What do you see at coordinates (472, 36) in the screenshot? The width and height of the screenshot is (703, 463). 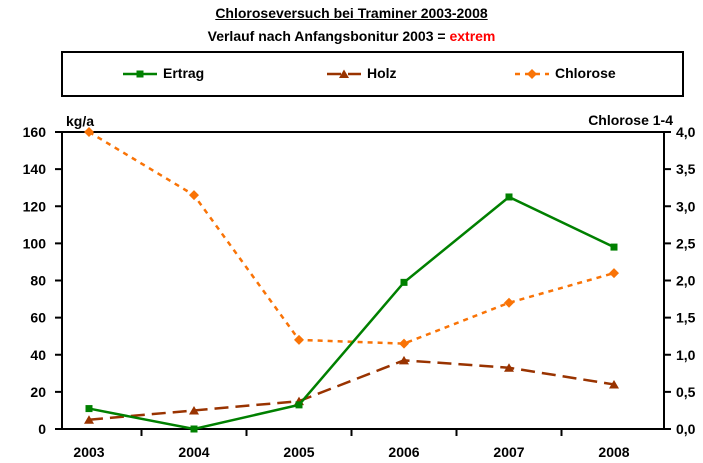 I see `subtitle-highlight: extrem` at bounding box center [472, 36].